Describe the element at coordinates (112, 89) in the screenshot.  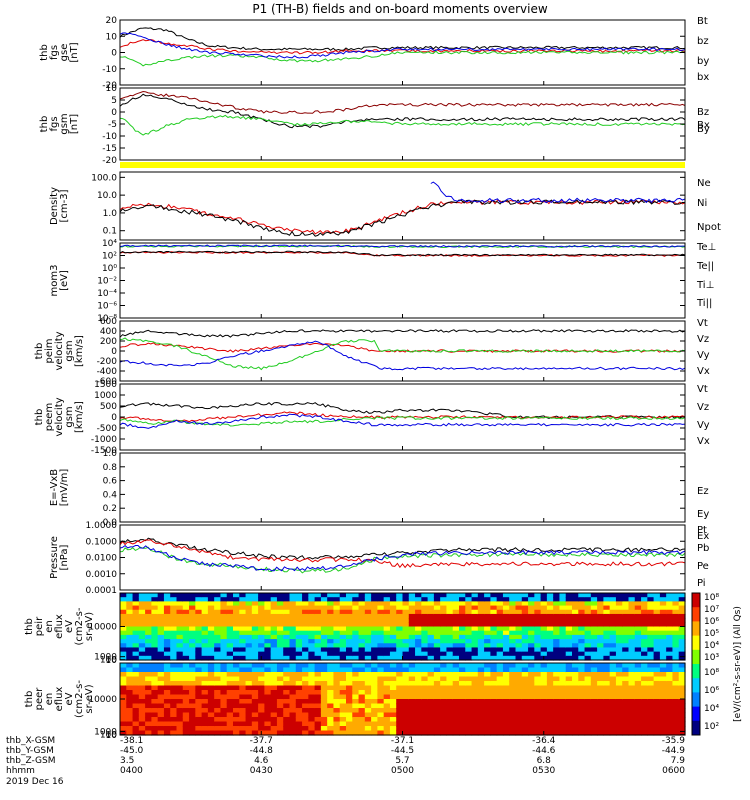
I see `y-tick-label: 10` at that location.